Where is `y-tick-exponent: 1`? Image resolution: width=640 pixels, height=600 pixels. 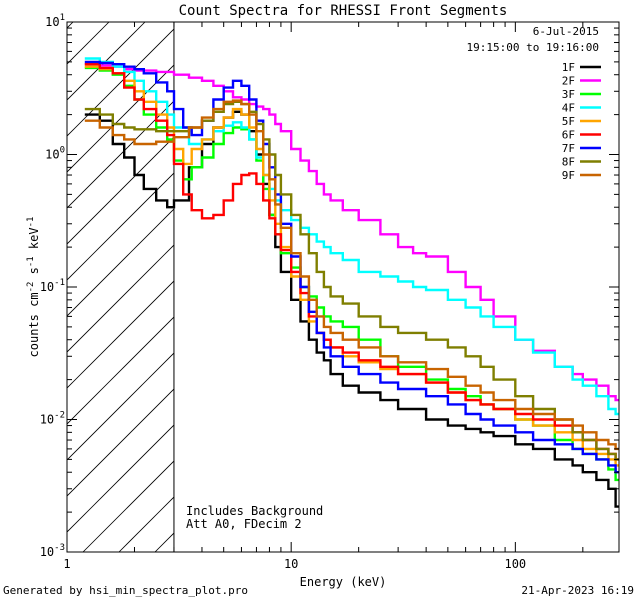 y-tick-exponent: 1 is located at coordinates (62, 18).